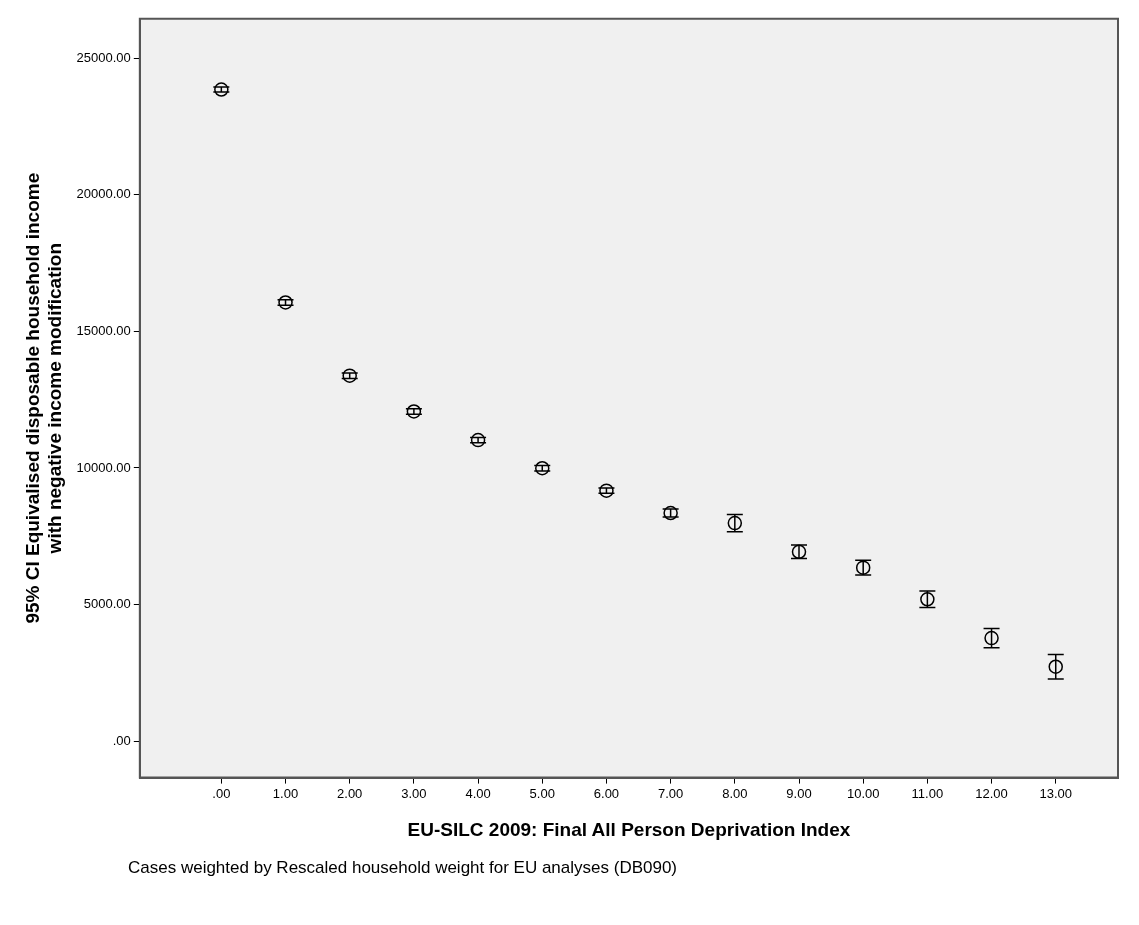 This screenshot has width=1139, height=925. Describe the element at coordinates (927, 793) in the screenshot. I see `x-tick-label: 11.00` at that location.